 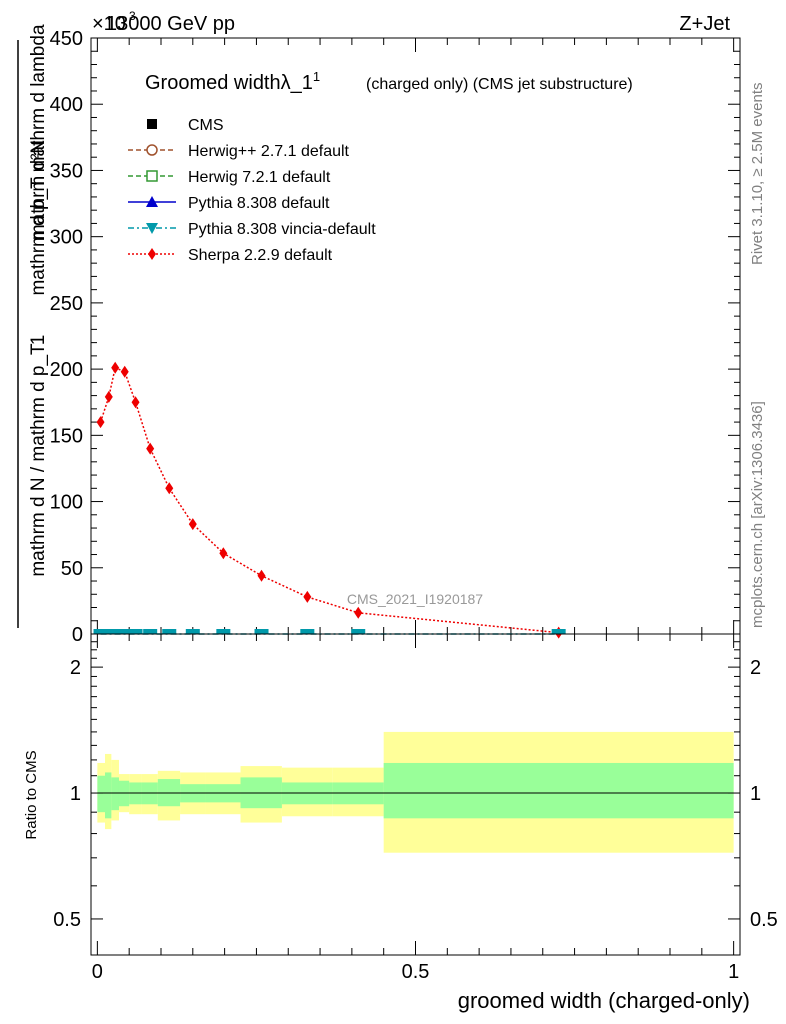 What do you see at coordinates (170, 24) in the screenshot?
I see `energy-label: 13000 GeV pp` at bounding box center [170, 24].